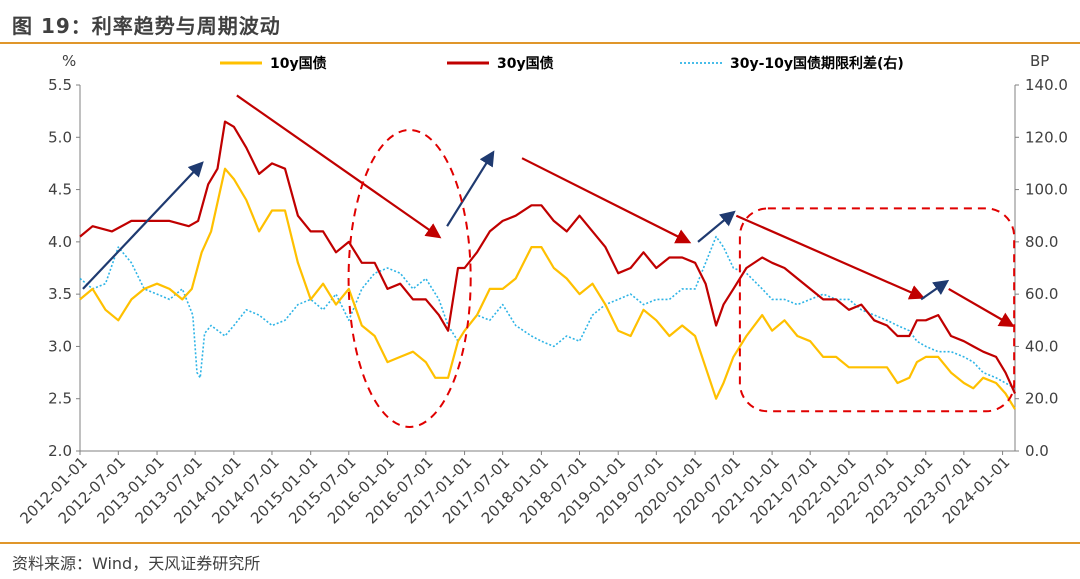  I want to click on page-title: 图 19：利率趋势与周期波动, so click(146, 26).